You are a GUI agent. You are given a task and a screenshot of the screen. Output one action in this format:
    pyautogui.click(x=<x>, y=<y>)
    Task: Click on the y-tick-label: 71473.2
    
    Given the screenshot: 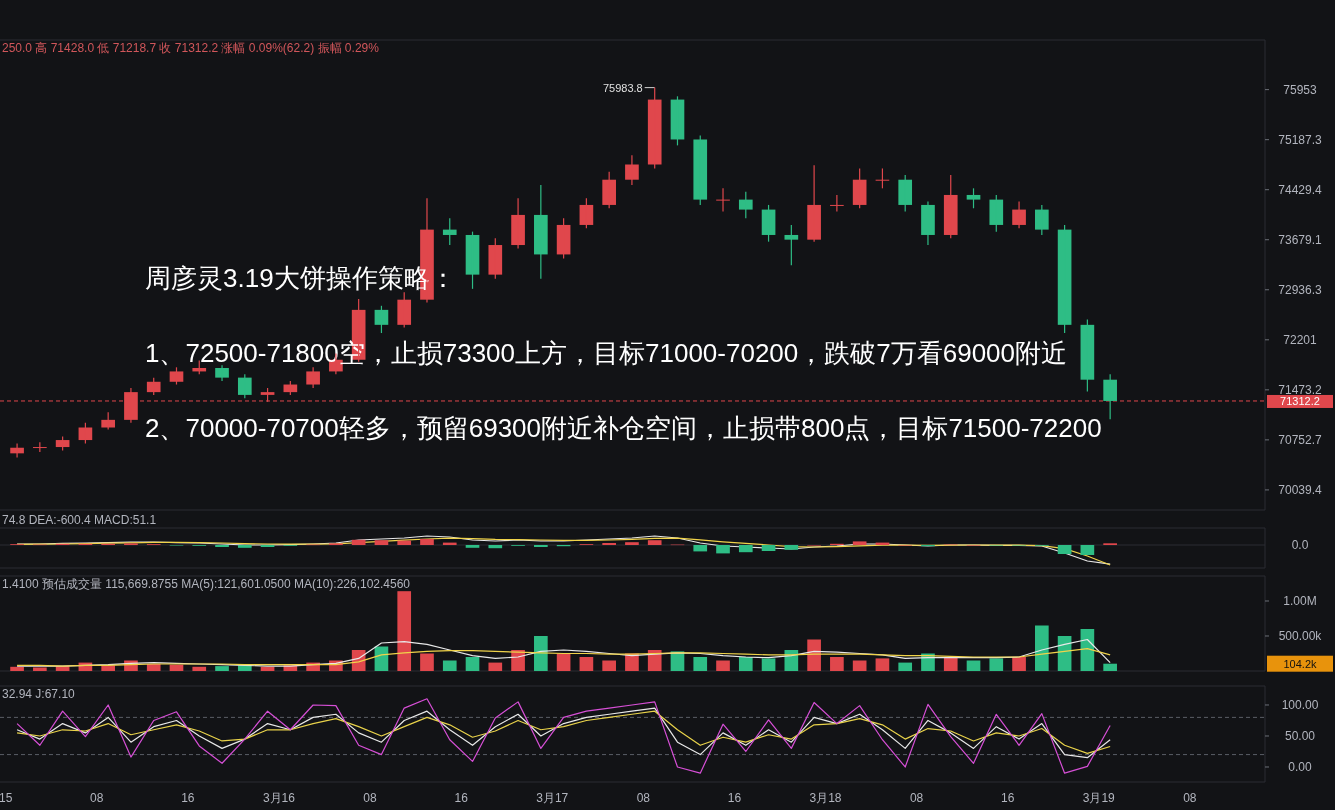 What is the action you would take?
    pyautogui.click(x=1300, y=389)
    